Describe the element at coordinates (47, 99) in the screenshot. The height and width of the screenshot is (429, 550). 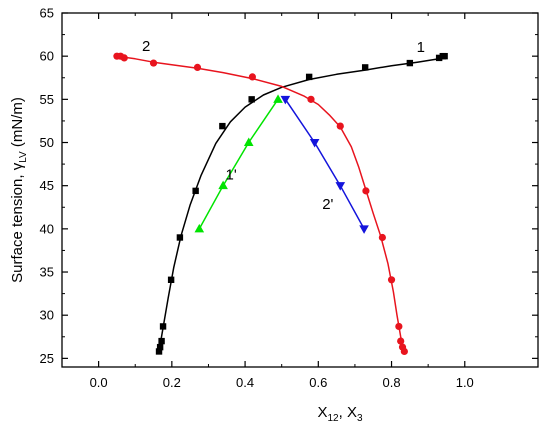
I see `y-tick-label: 55` at that location.